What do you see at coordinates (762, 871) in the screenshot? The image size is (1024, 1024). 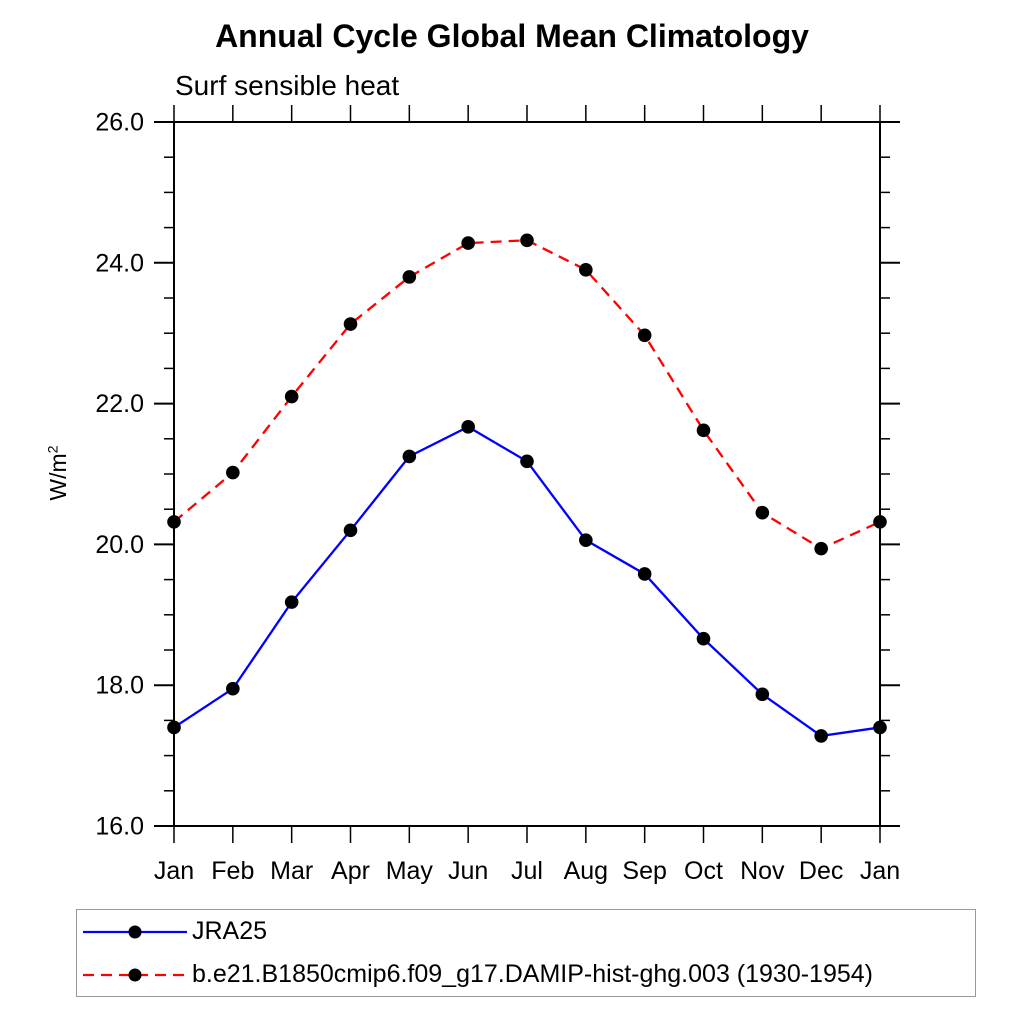 I see `x-tick-label: Nov` at bounding box center [762, 871].